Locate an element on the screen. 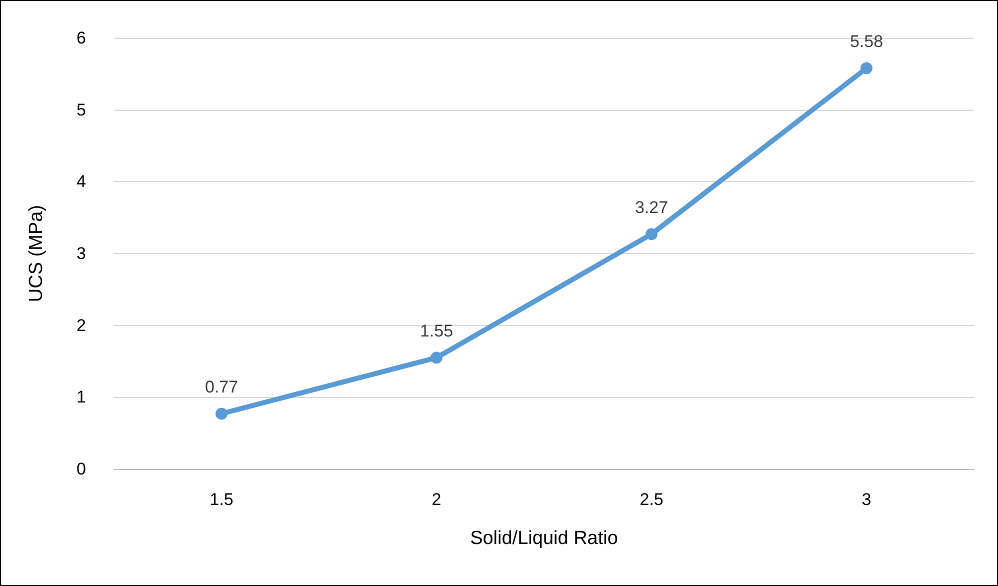 The height and width of the screenshot is (586, 998). y-tick-label: 4 is located at coordinates (81, 182).